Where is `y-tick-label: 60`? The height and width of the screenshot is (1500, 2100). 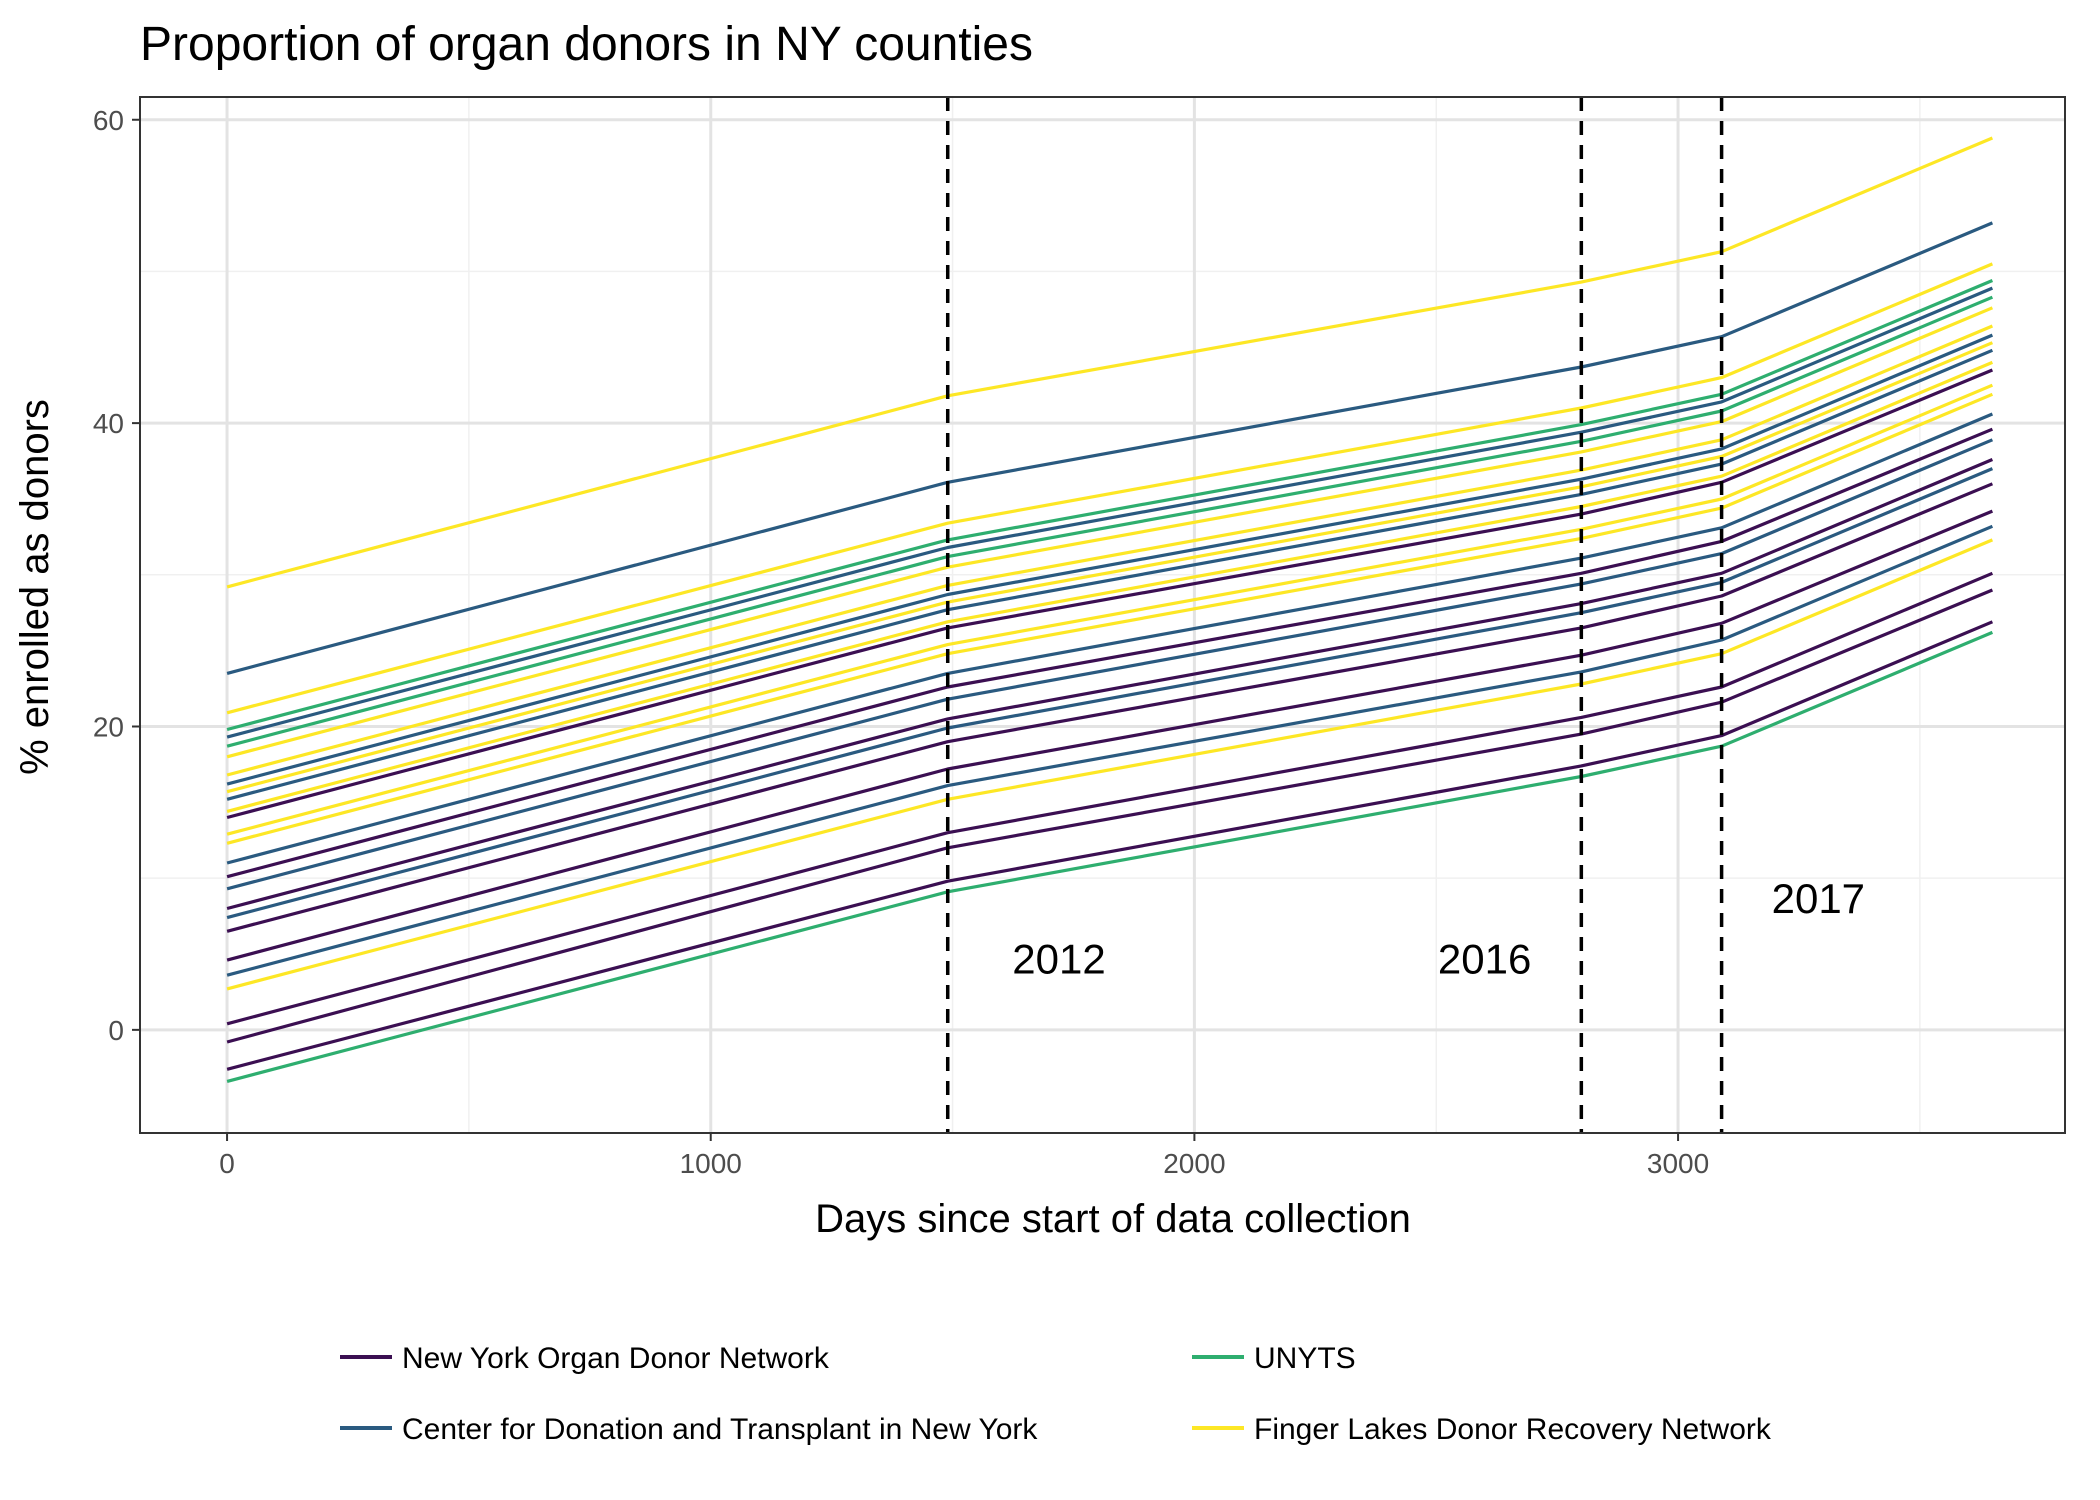 y-tick-label: 60 is located at coordinates (108, 120).